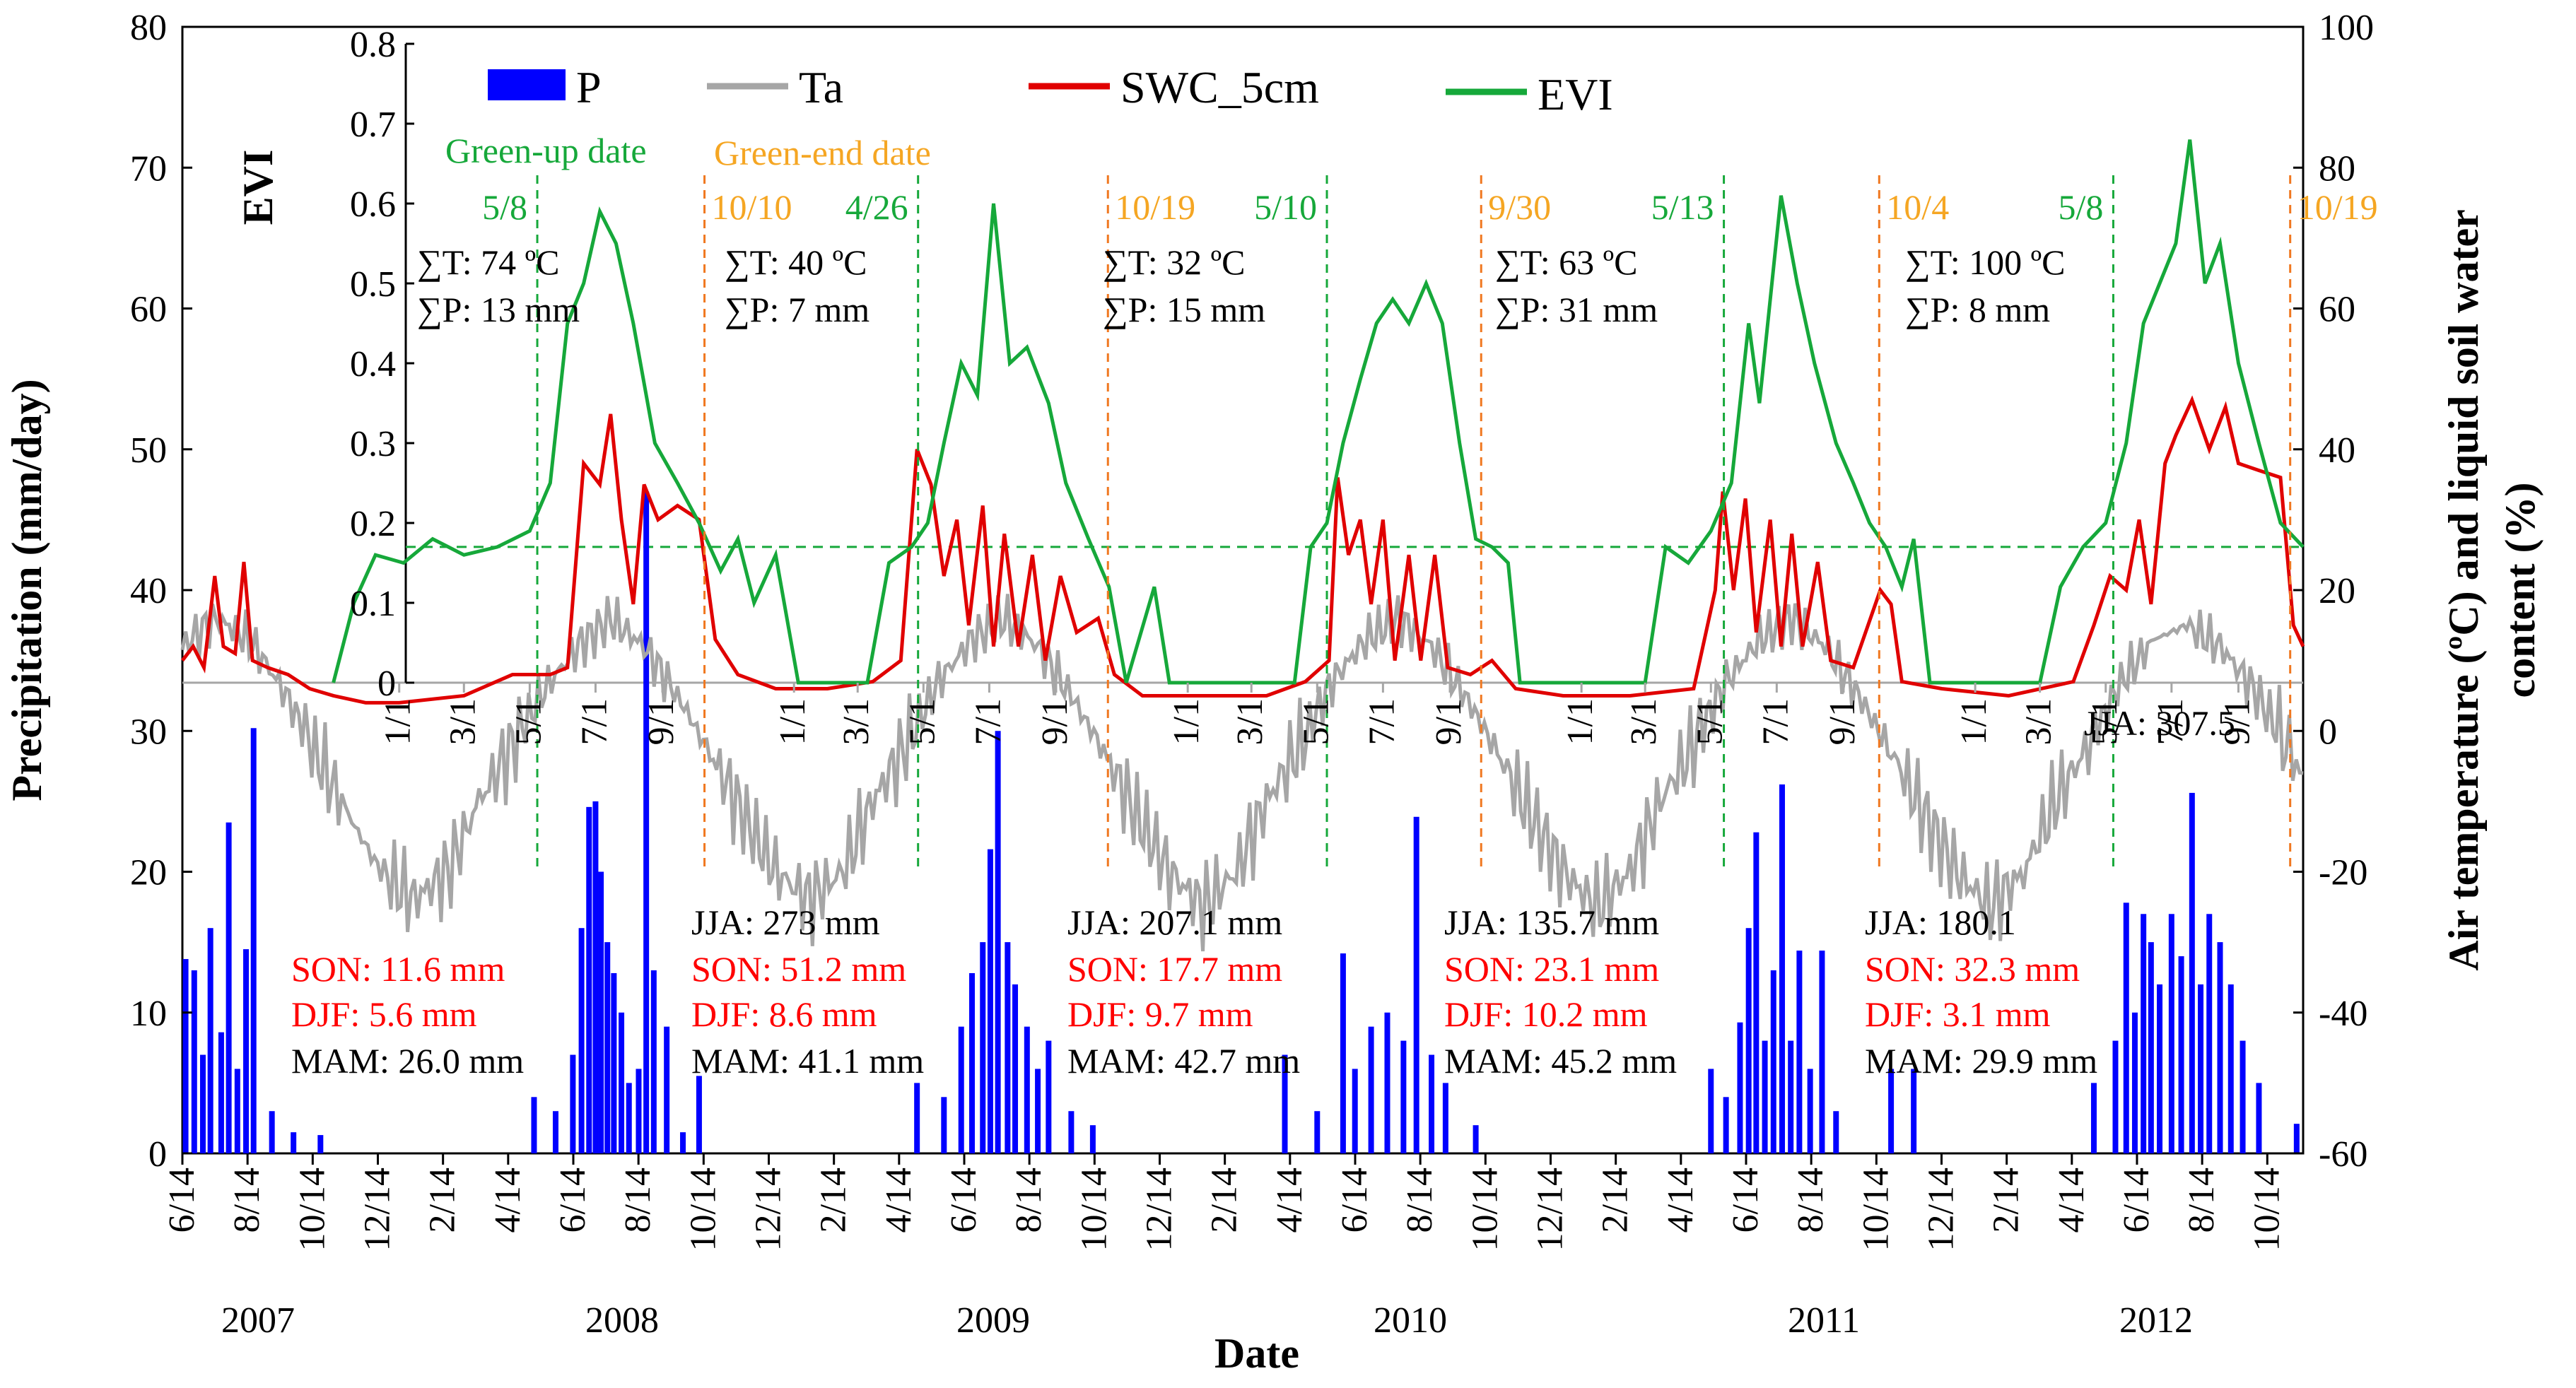 The height and width of the screenshot is (1388, 2576). Describe the element at coordinates (877, 207) in the screenshot. I see `green-up-date-label: 4/26` at that location.